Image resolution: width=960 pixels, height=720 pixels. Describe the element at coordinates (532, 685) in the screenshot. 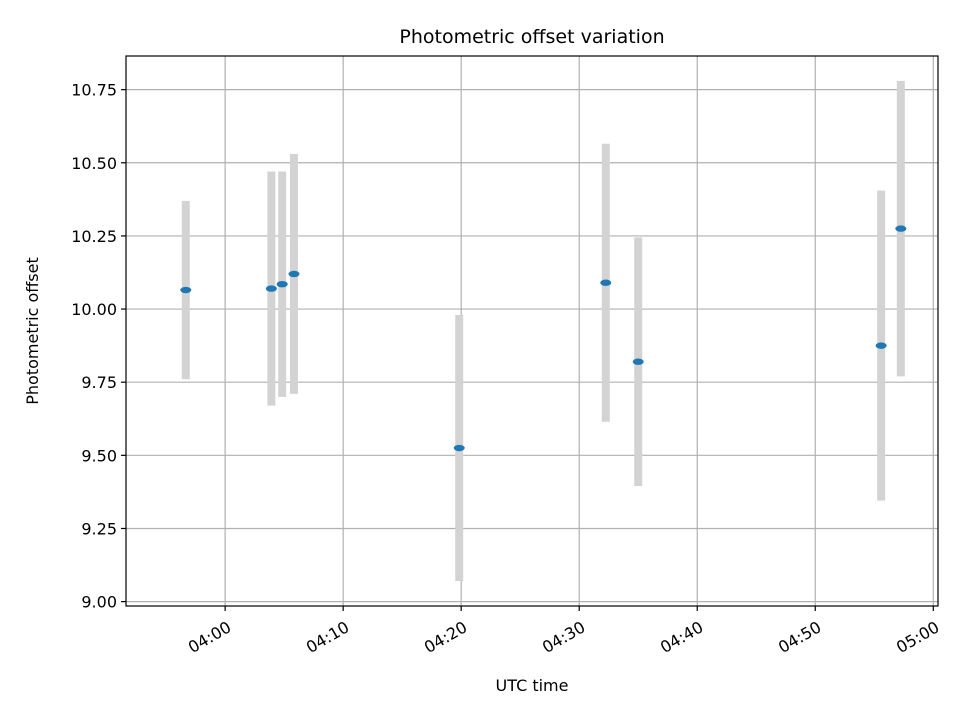

I see `x-axis-label: UTC time` at that location.